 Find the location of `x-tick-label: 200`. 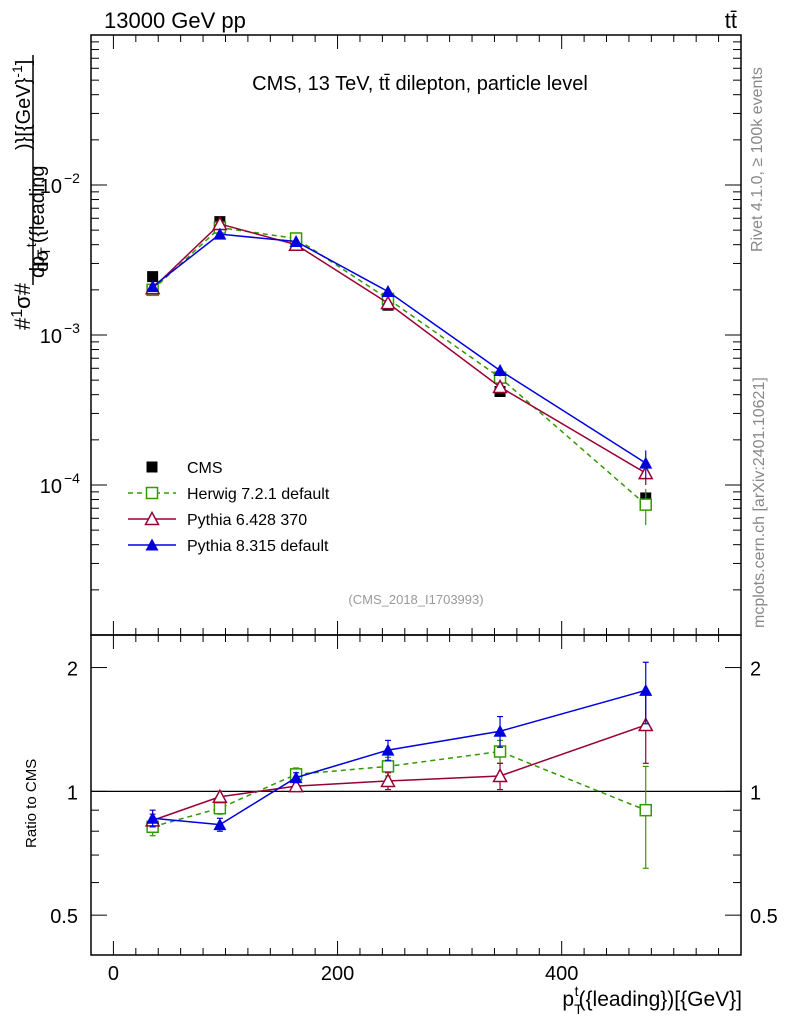

x-tick-label: 200 is located at coordinates (337, 974).